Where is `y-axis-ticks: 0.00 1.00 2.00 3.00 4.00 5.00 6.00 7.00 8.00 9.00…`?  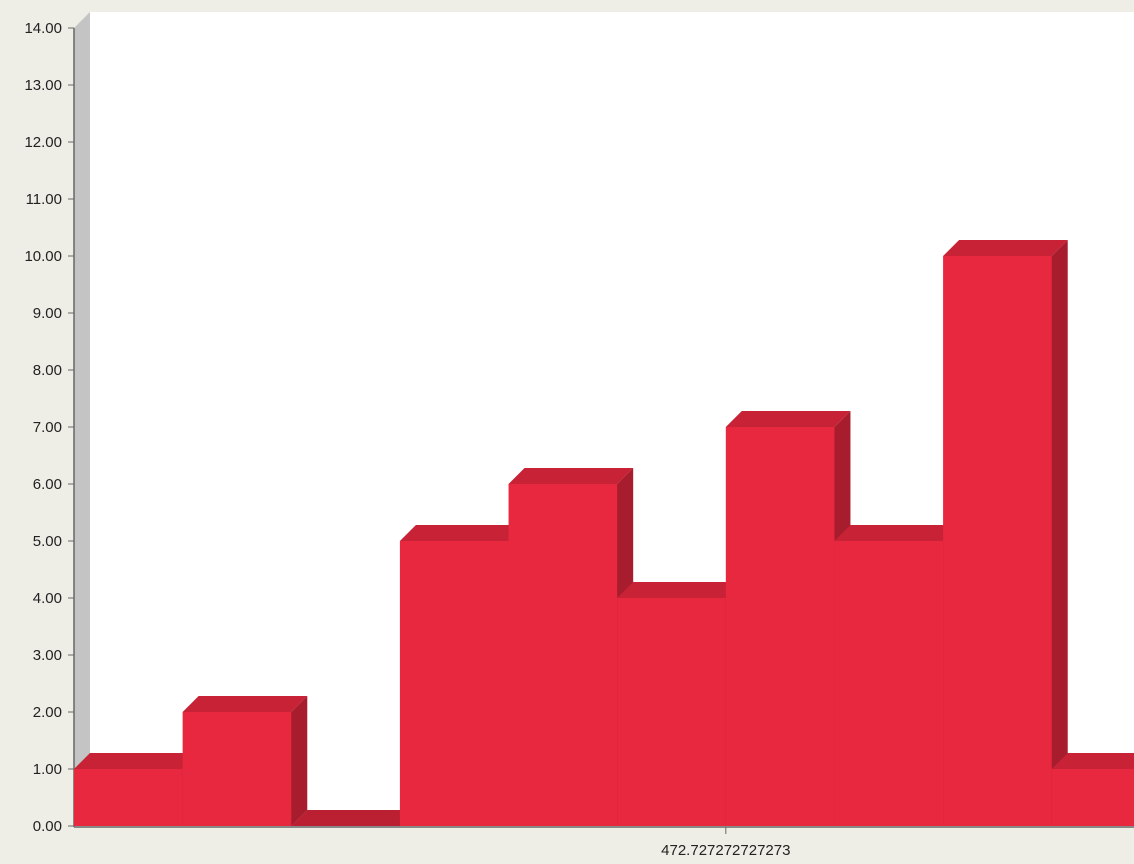
y-axis-ticks: 0.00 1.00 2.00 3.00 4.00 5.00 6.00 7.00 8.00 9.00… is located at coordinates (49, 427).